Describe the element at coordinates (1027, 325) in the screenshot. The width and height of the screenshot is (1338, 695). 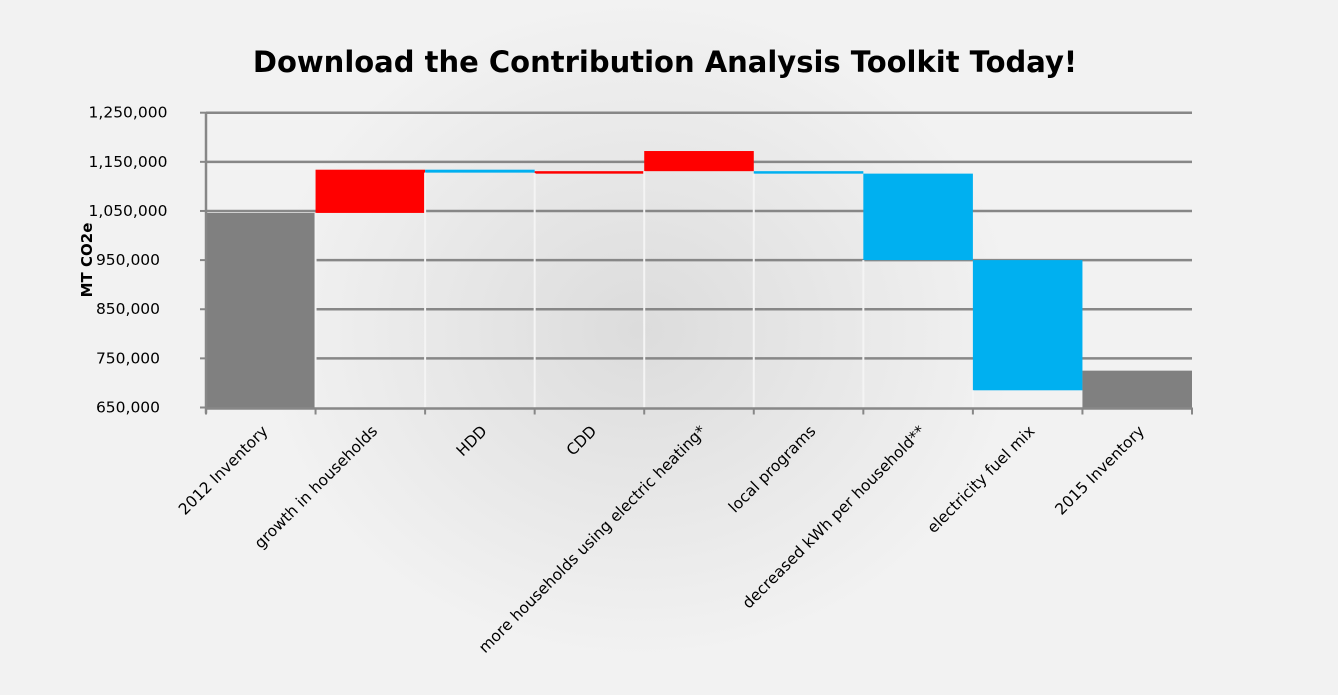
I see `bar-electricity-fuel-mix` at that location.